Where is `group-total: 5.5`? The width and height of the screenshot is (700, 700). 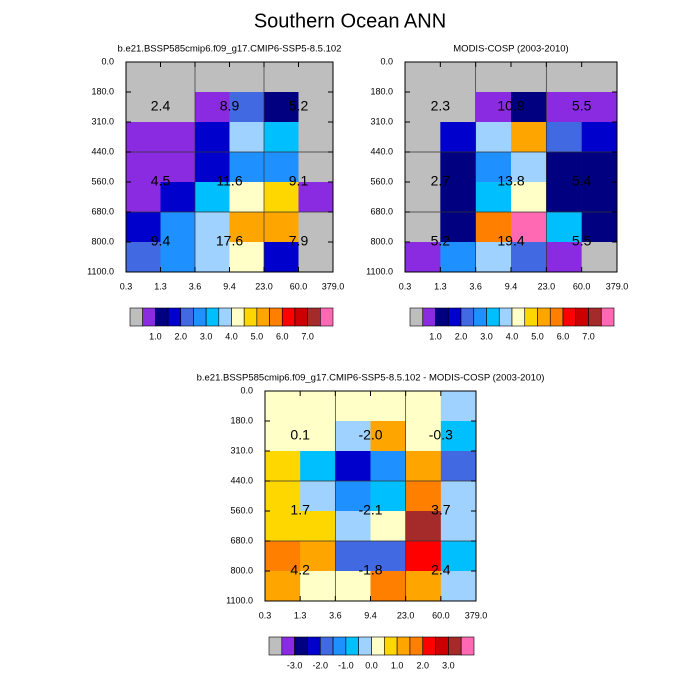
group-total: 5.5 is located at coordinates (582, 106).